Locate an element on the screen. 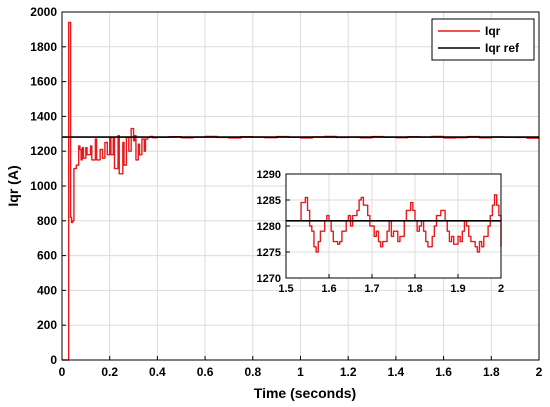  inset-y-ticks: 1270 1275 1280 1285 1290 is located at coordinates (273, 227).